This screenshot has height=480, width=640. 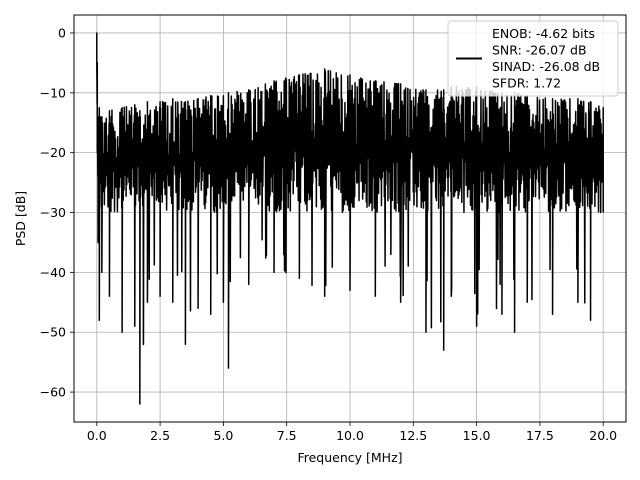 What do you see at coordinates (20, 218) in the screenshot?
I see `y-axis-label: PSD [dB]` at bounding box center [20, 218].